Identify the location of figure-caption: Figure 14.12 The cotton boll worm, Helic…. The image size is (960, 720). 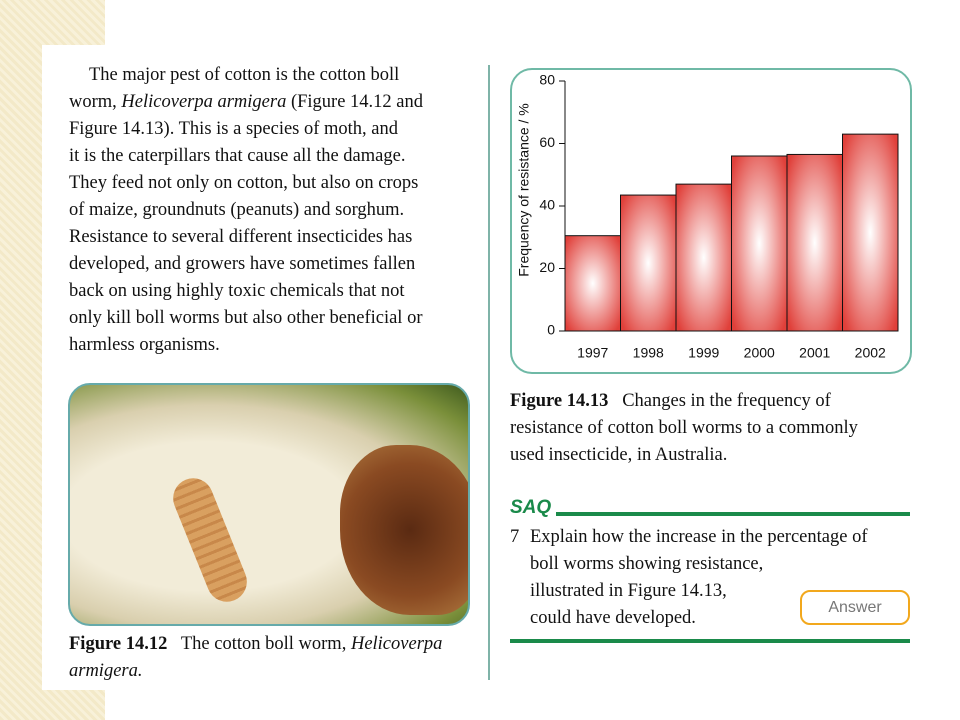
(255, 658).